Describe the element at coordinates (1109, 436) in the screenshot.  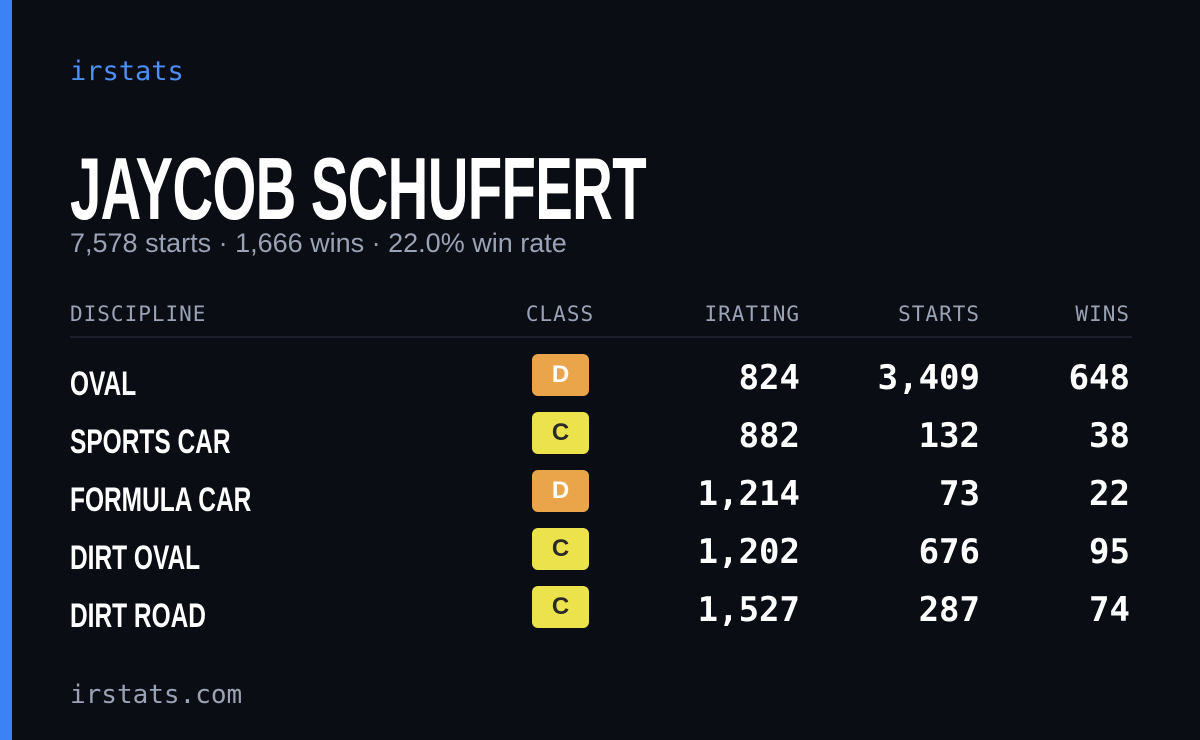
I see `wins-value: 38` at that location.